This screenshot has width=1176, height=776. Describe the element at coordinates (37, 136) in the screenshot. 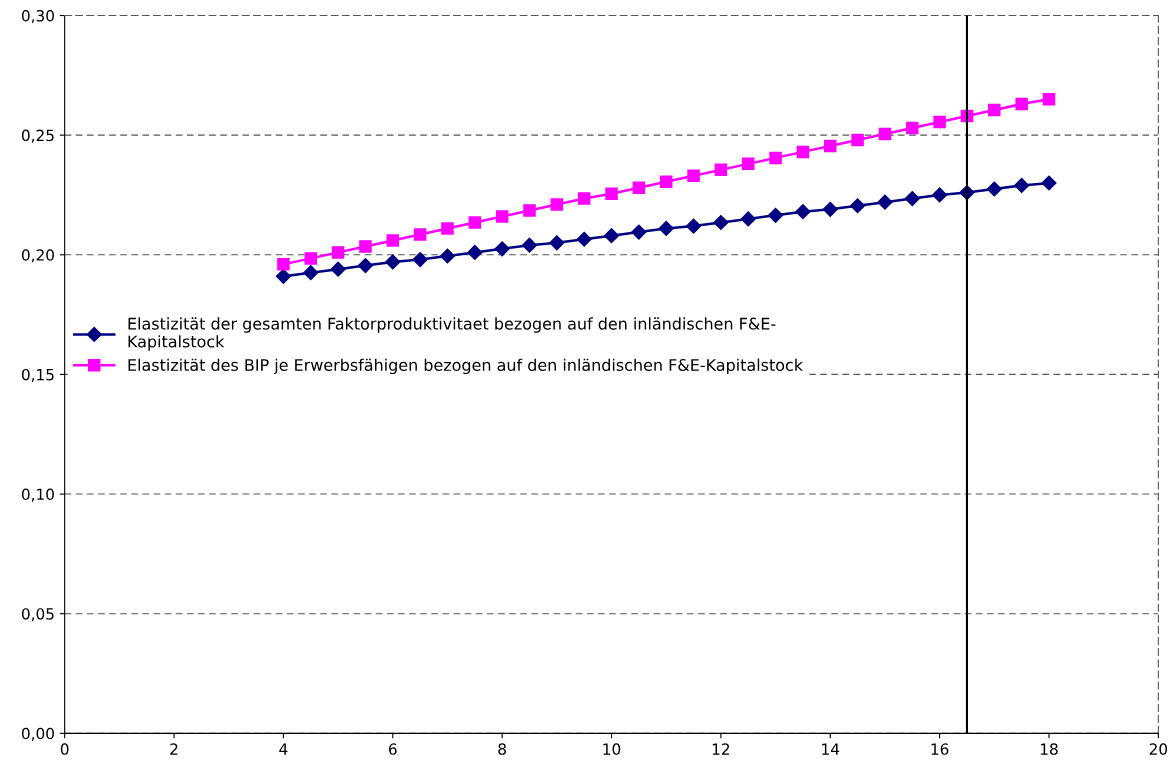

I see `y-tick-label: 0,25` at that location.